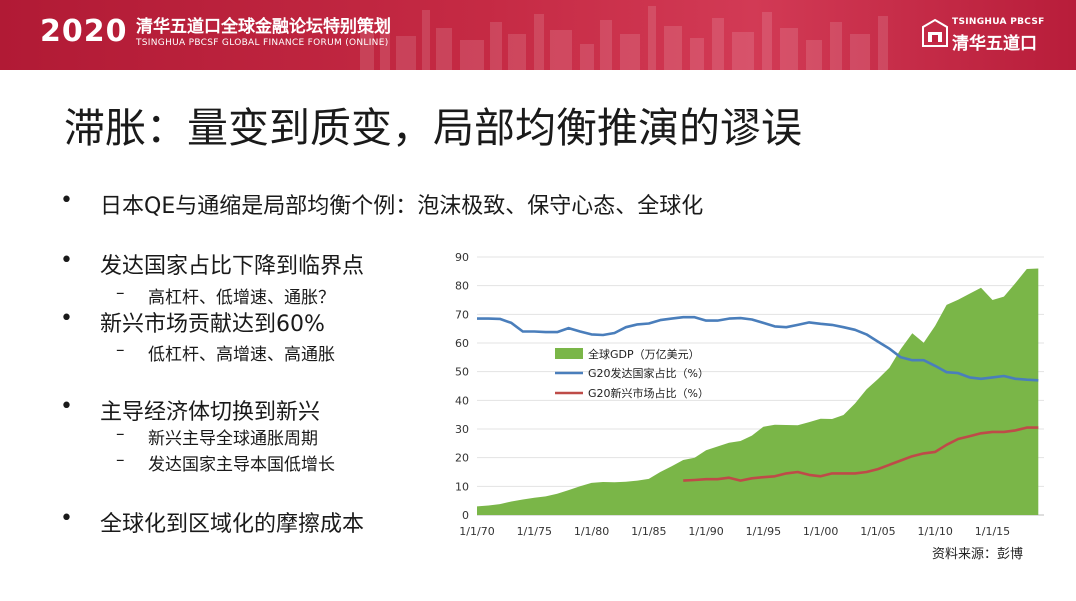  What do you see at coordinates (462, 314) in the screenshot?
I see `y-tick-label: 70` at bounding box center [462, 314].